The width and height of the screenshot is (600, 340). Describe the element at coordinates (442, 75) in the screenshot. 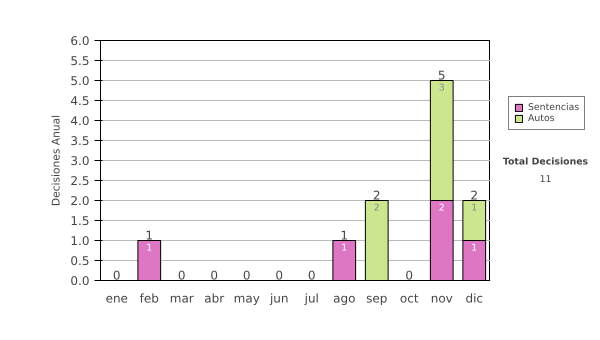

I see `total-label: 5` at that location.